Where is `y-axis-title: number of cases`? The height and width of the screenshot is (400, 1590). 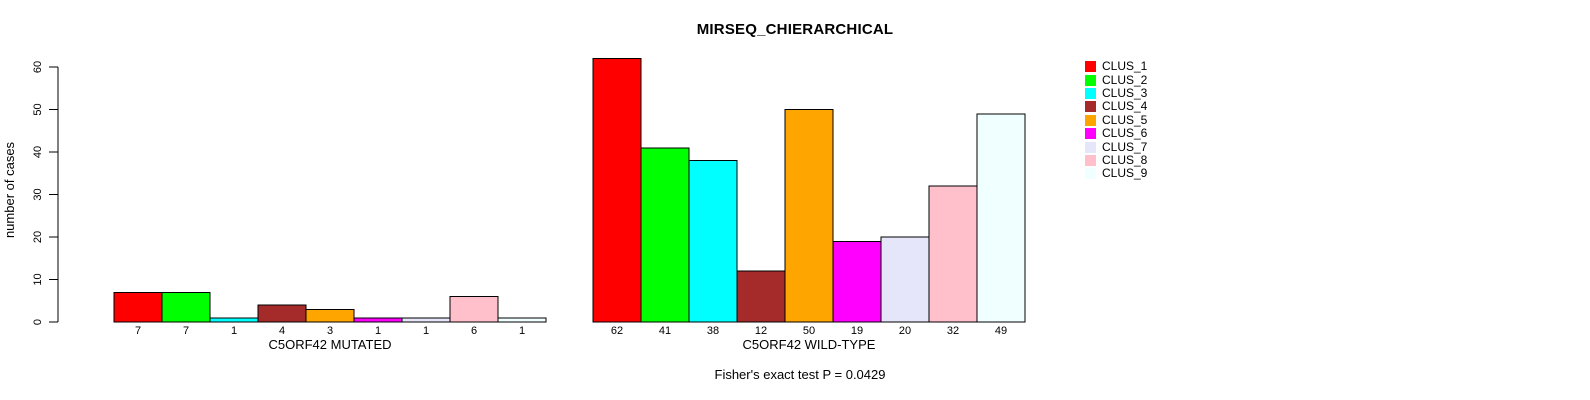 y-axis-title: number of cases is located at coordinates (9, 189).